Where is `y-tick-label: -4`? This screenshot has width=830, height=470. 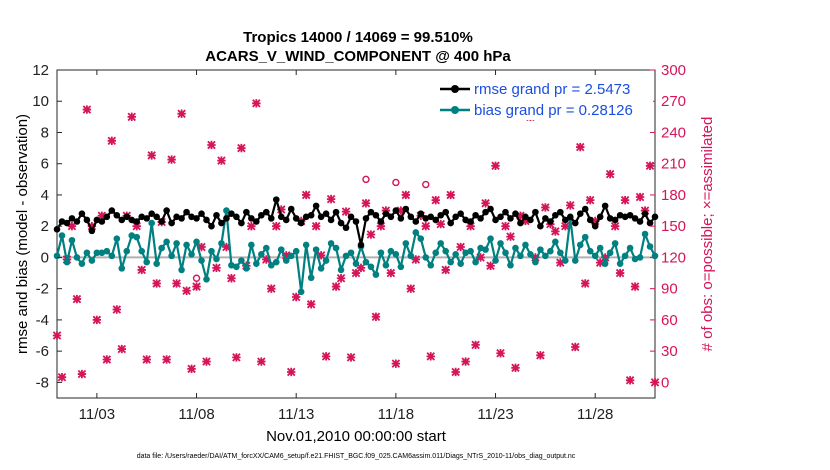 y-tick-label: -4 is located at coordinates (42, 320).